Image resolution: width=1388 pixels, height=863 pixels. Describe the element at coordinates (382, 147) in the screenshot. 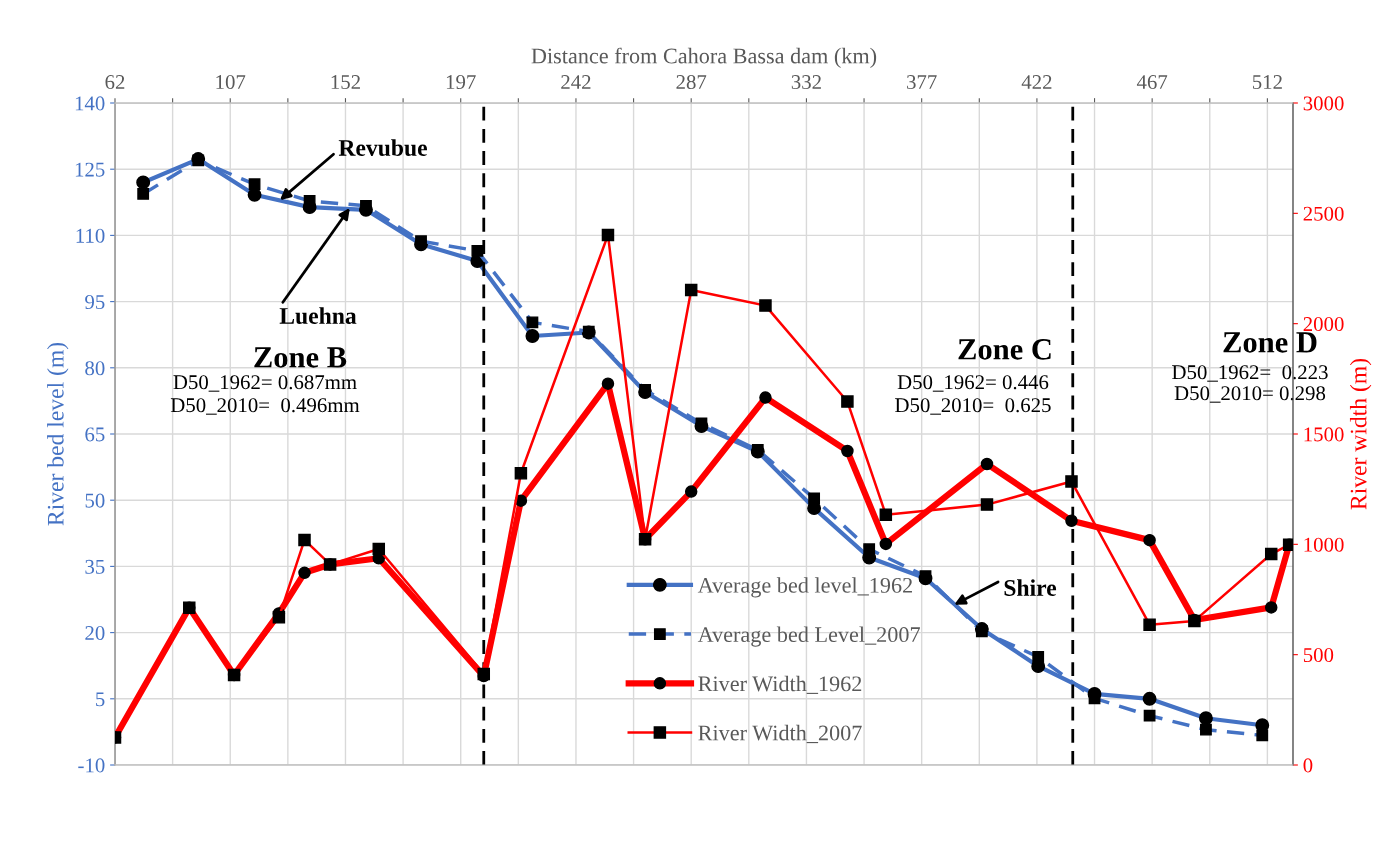

I see `annotation: Revubue` at that location.